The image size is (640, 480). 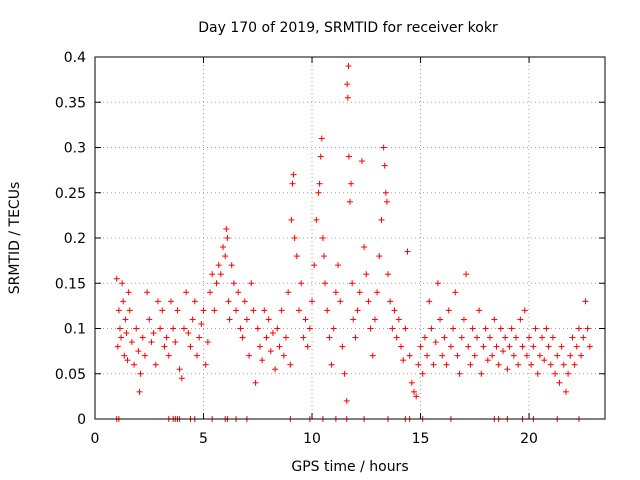 I want to click on x-tick-label: 10, so click(x=312, y=439).